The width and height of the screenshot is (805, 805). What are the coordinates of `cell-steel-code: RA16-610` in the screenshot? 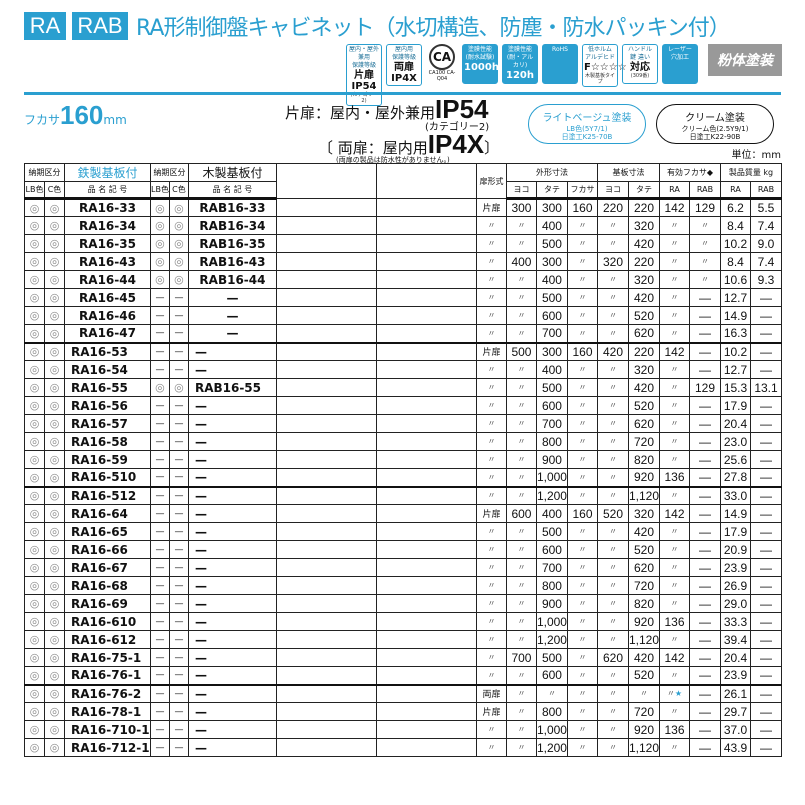 It's located at (107, 621).